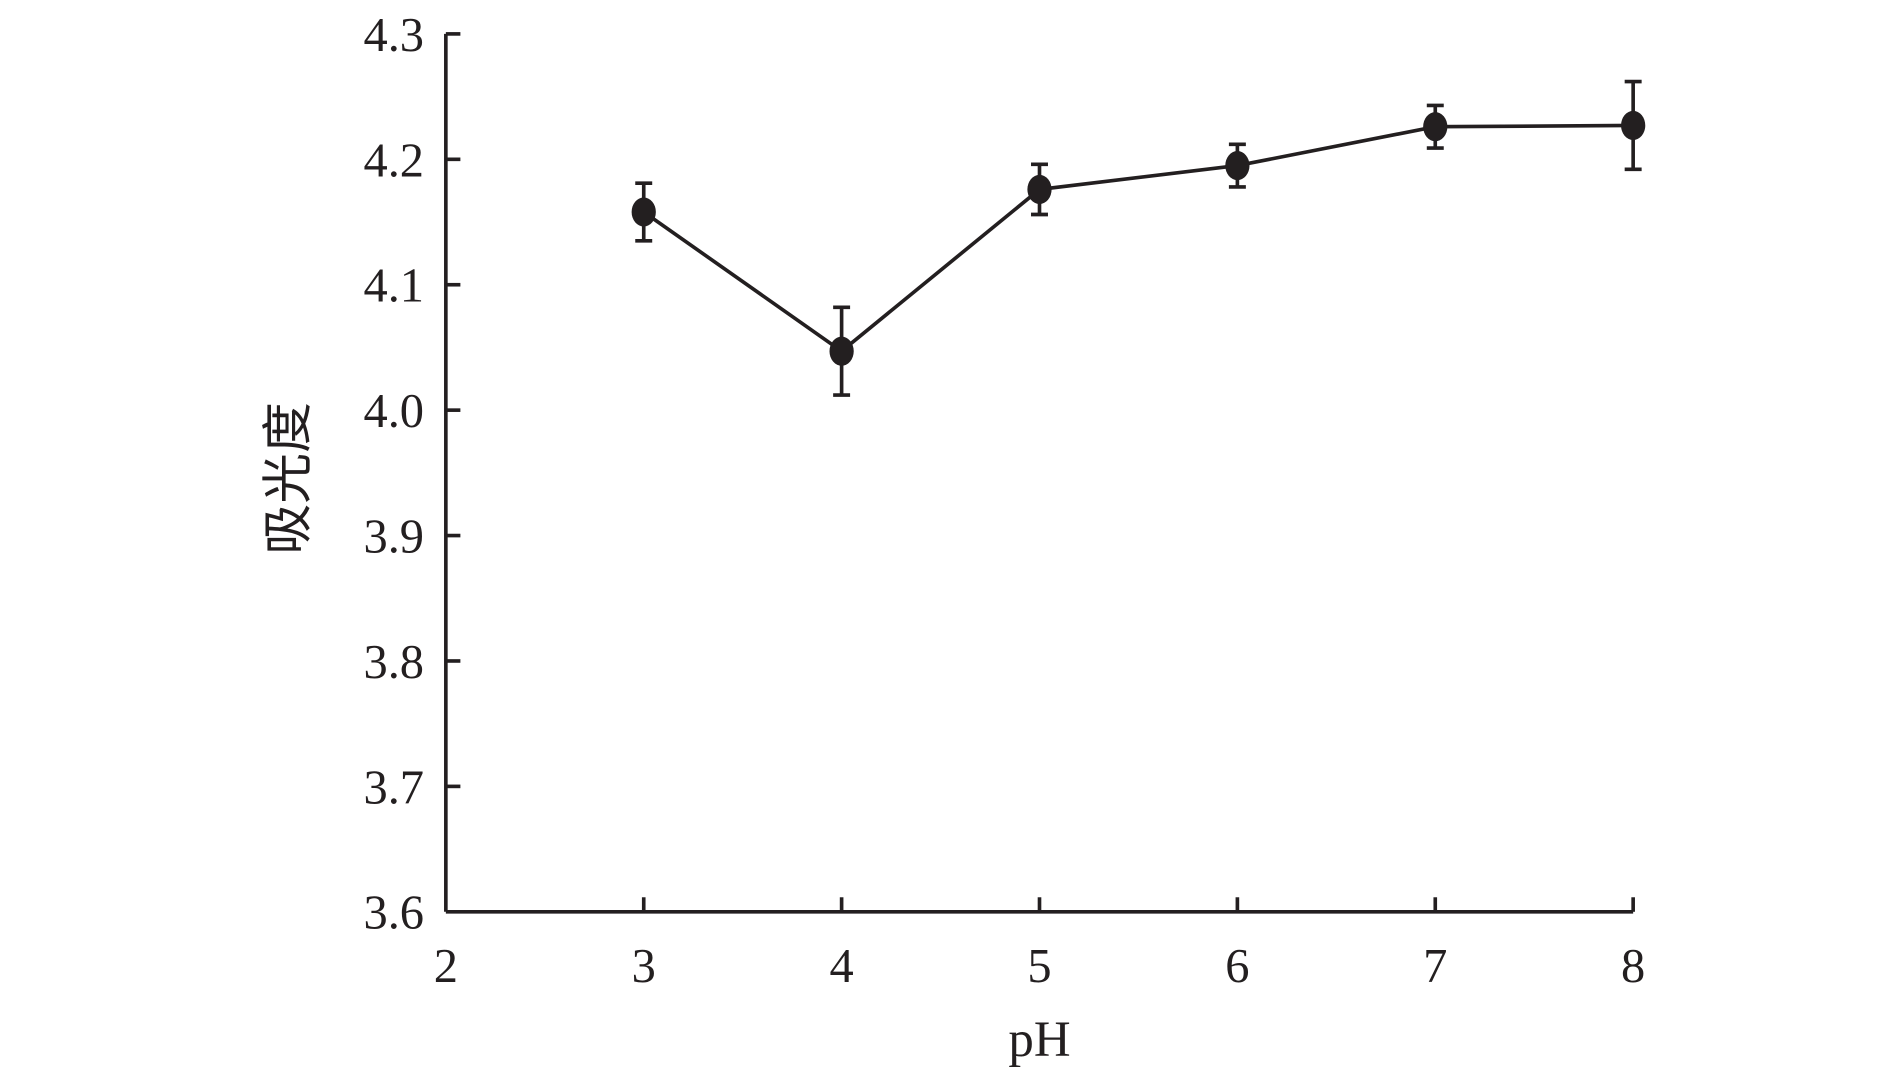 The image size is (1890, 1068). What do you see at coordinates (1435, 966) in the screenshot?
I see `x-tick-label: 7` at bounding box center [1435, 966].